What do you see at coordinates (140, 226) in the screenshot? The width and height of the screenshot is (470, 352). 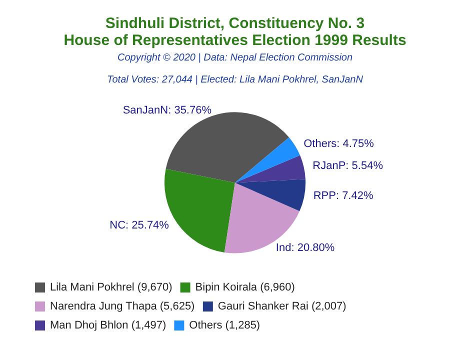 I see `data-label: NC: 25.74%` at bounding box center [140, 226].